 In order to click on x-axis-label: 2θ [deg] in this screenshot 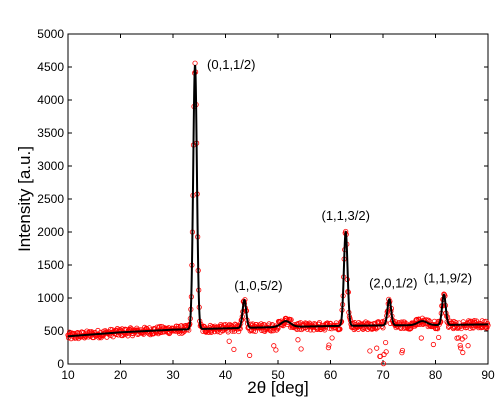, I will do `click(277, 387)`.